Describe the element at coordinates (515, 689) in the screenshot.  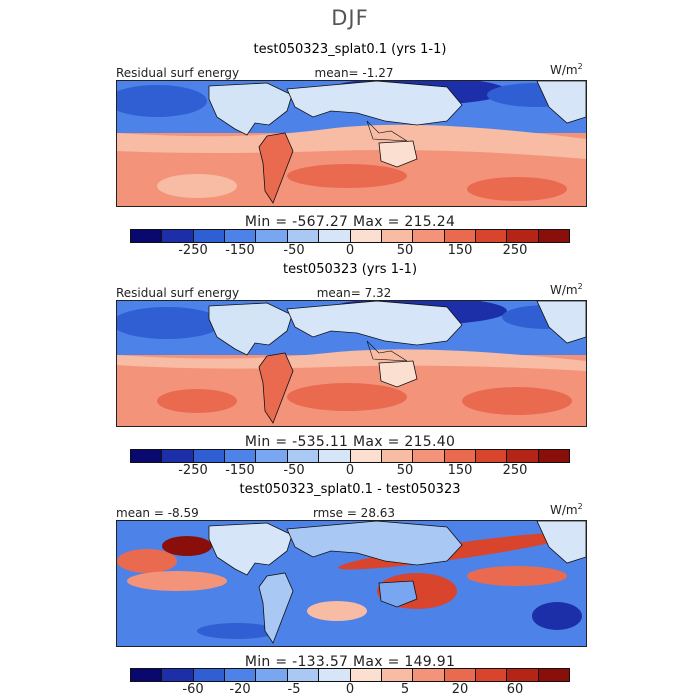
I see `panel-3-tick-7: 60` at that location.